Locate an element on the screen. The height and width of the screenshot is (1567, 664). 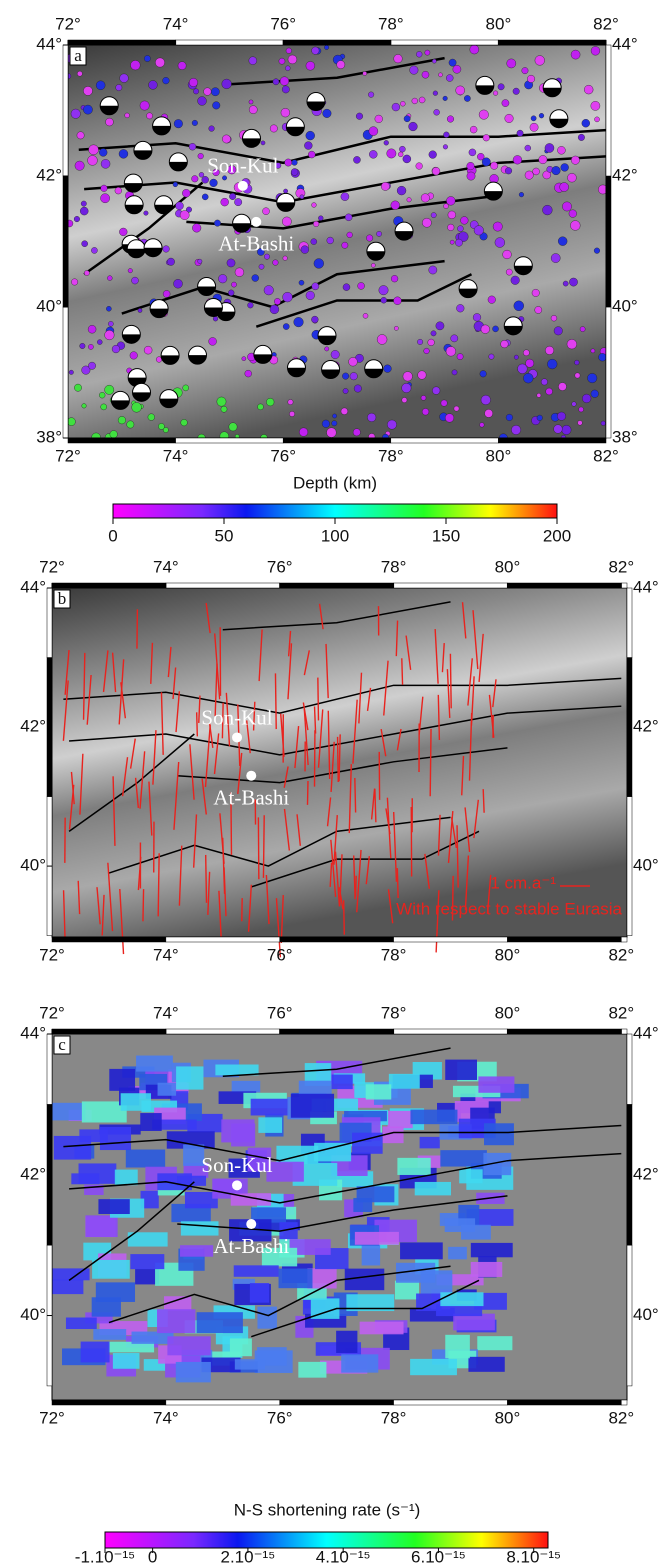
colorbar-tick-label: 2.10⁻¹⁵ is located at coordinates (248, 1556).